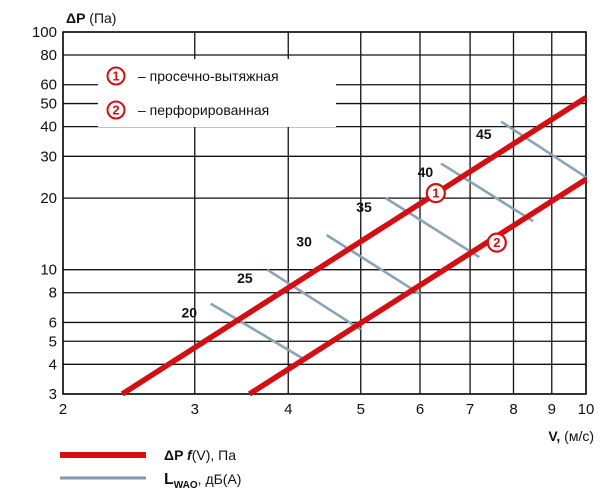 The image size is (600, 497). I want to click on series-marker-label: 1, so click(435, 193).